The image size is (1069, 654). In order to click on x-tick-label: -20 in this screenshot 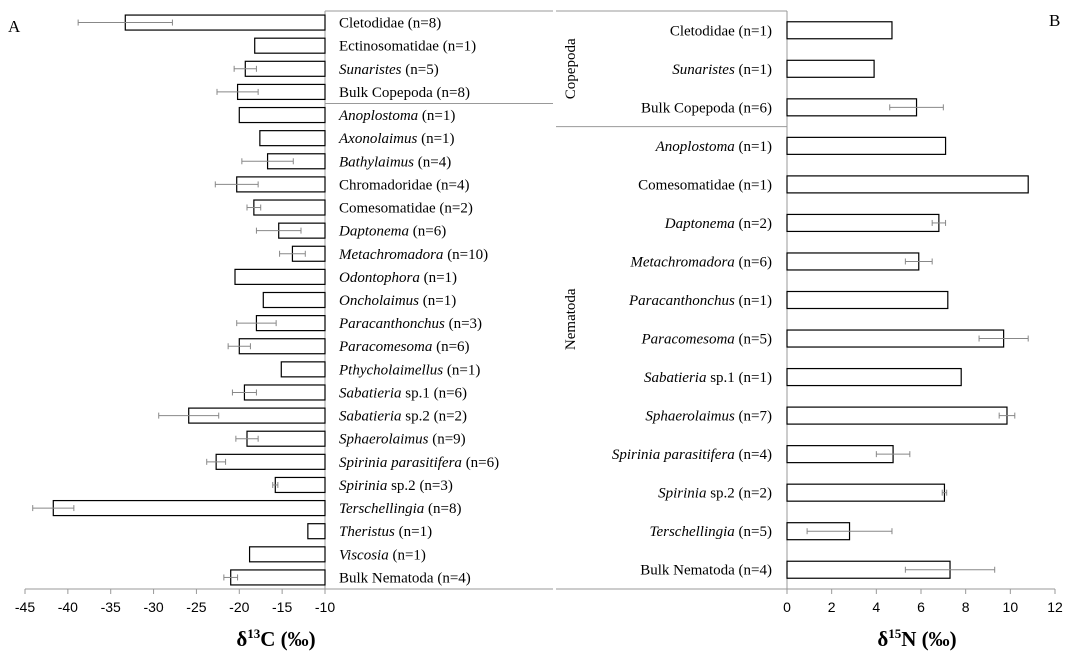, I will do `click(239, 607)`.